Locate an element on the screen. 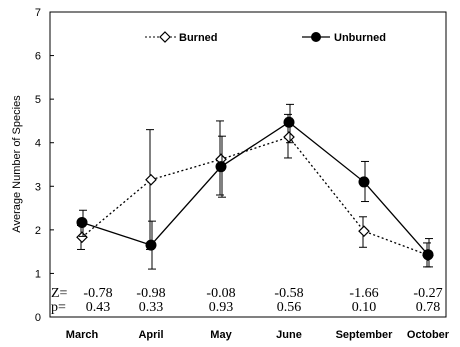 The width and height of the screenshot is (460, 347). p-value: 0.78 is located at coordinates (428, 307).